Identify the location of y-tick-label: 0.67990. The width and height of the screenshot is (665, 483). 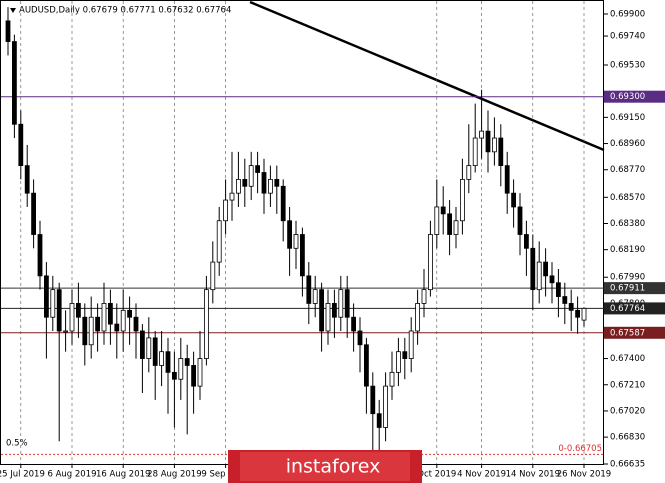
(627, 278).